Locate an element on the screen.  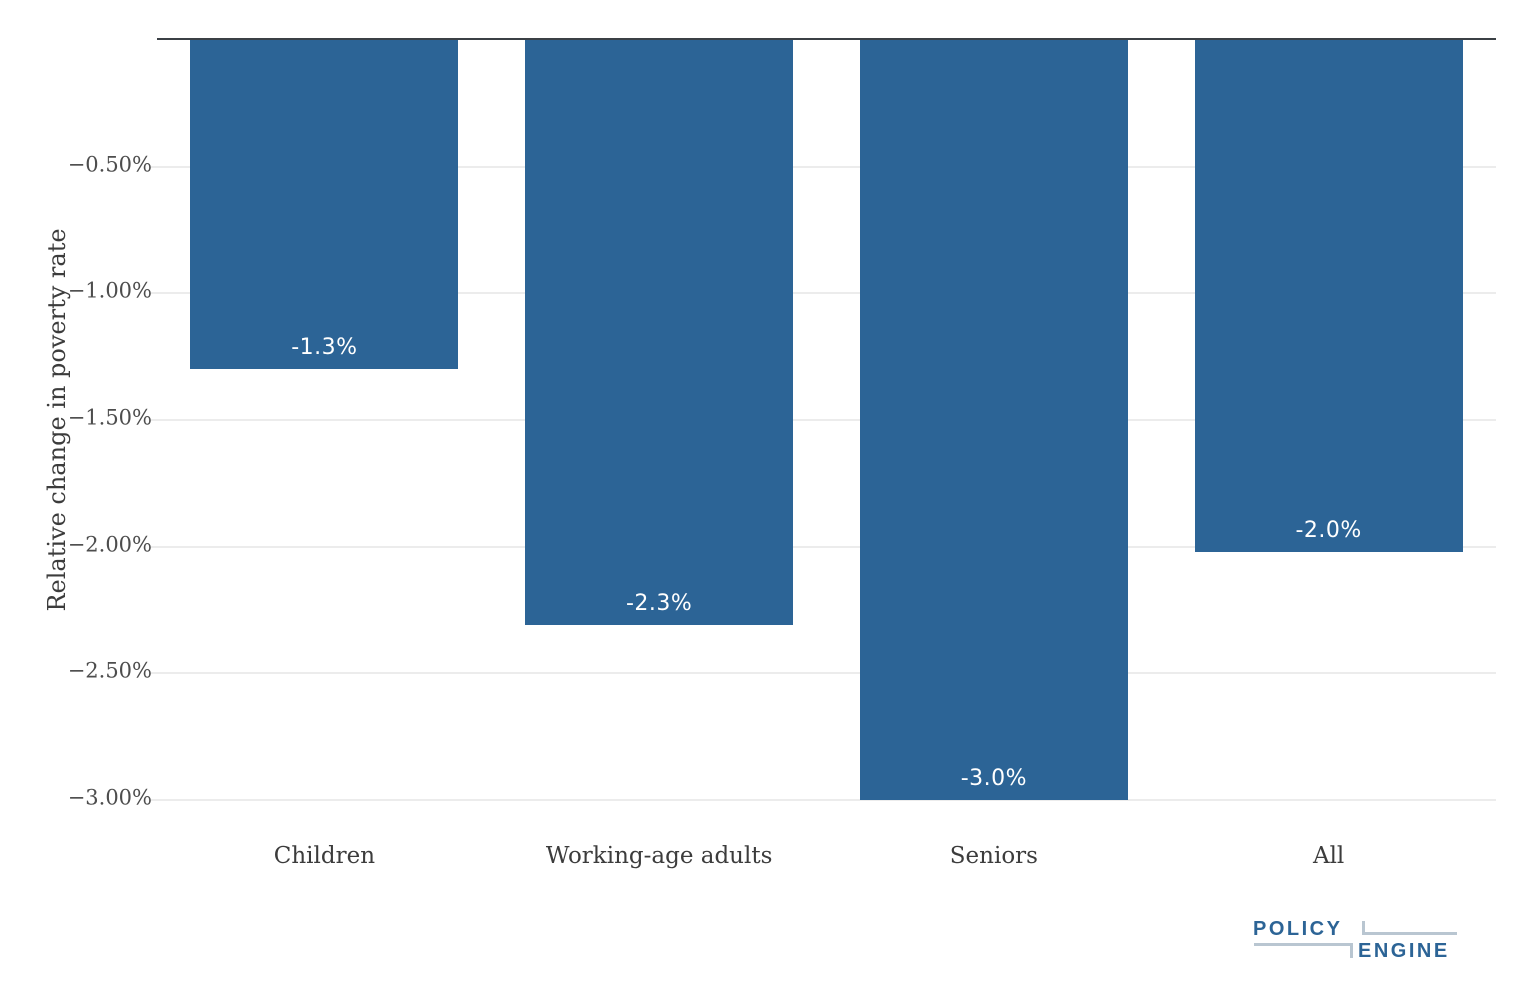
logo-bottom-bracket-shape is located at coordinates (1303, 950).